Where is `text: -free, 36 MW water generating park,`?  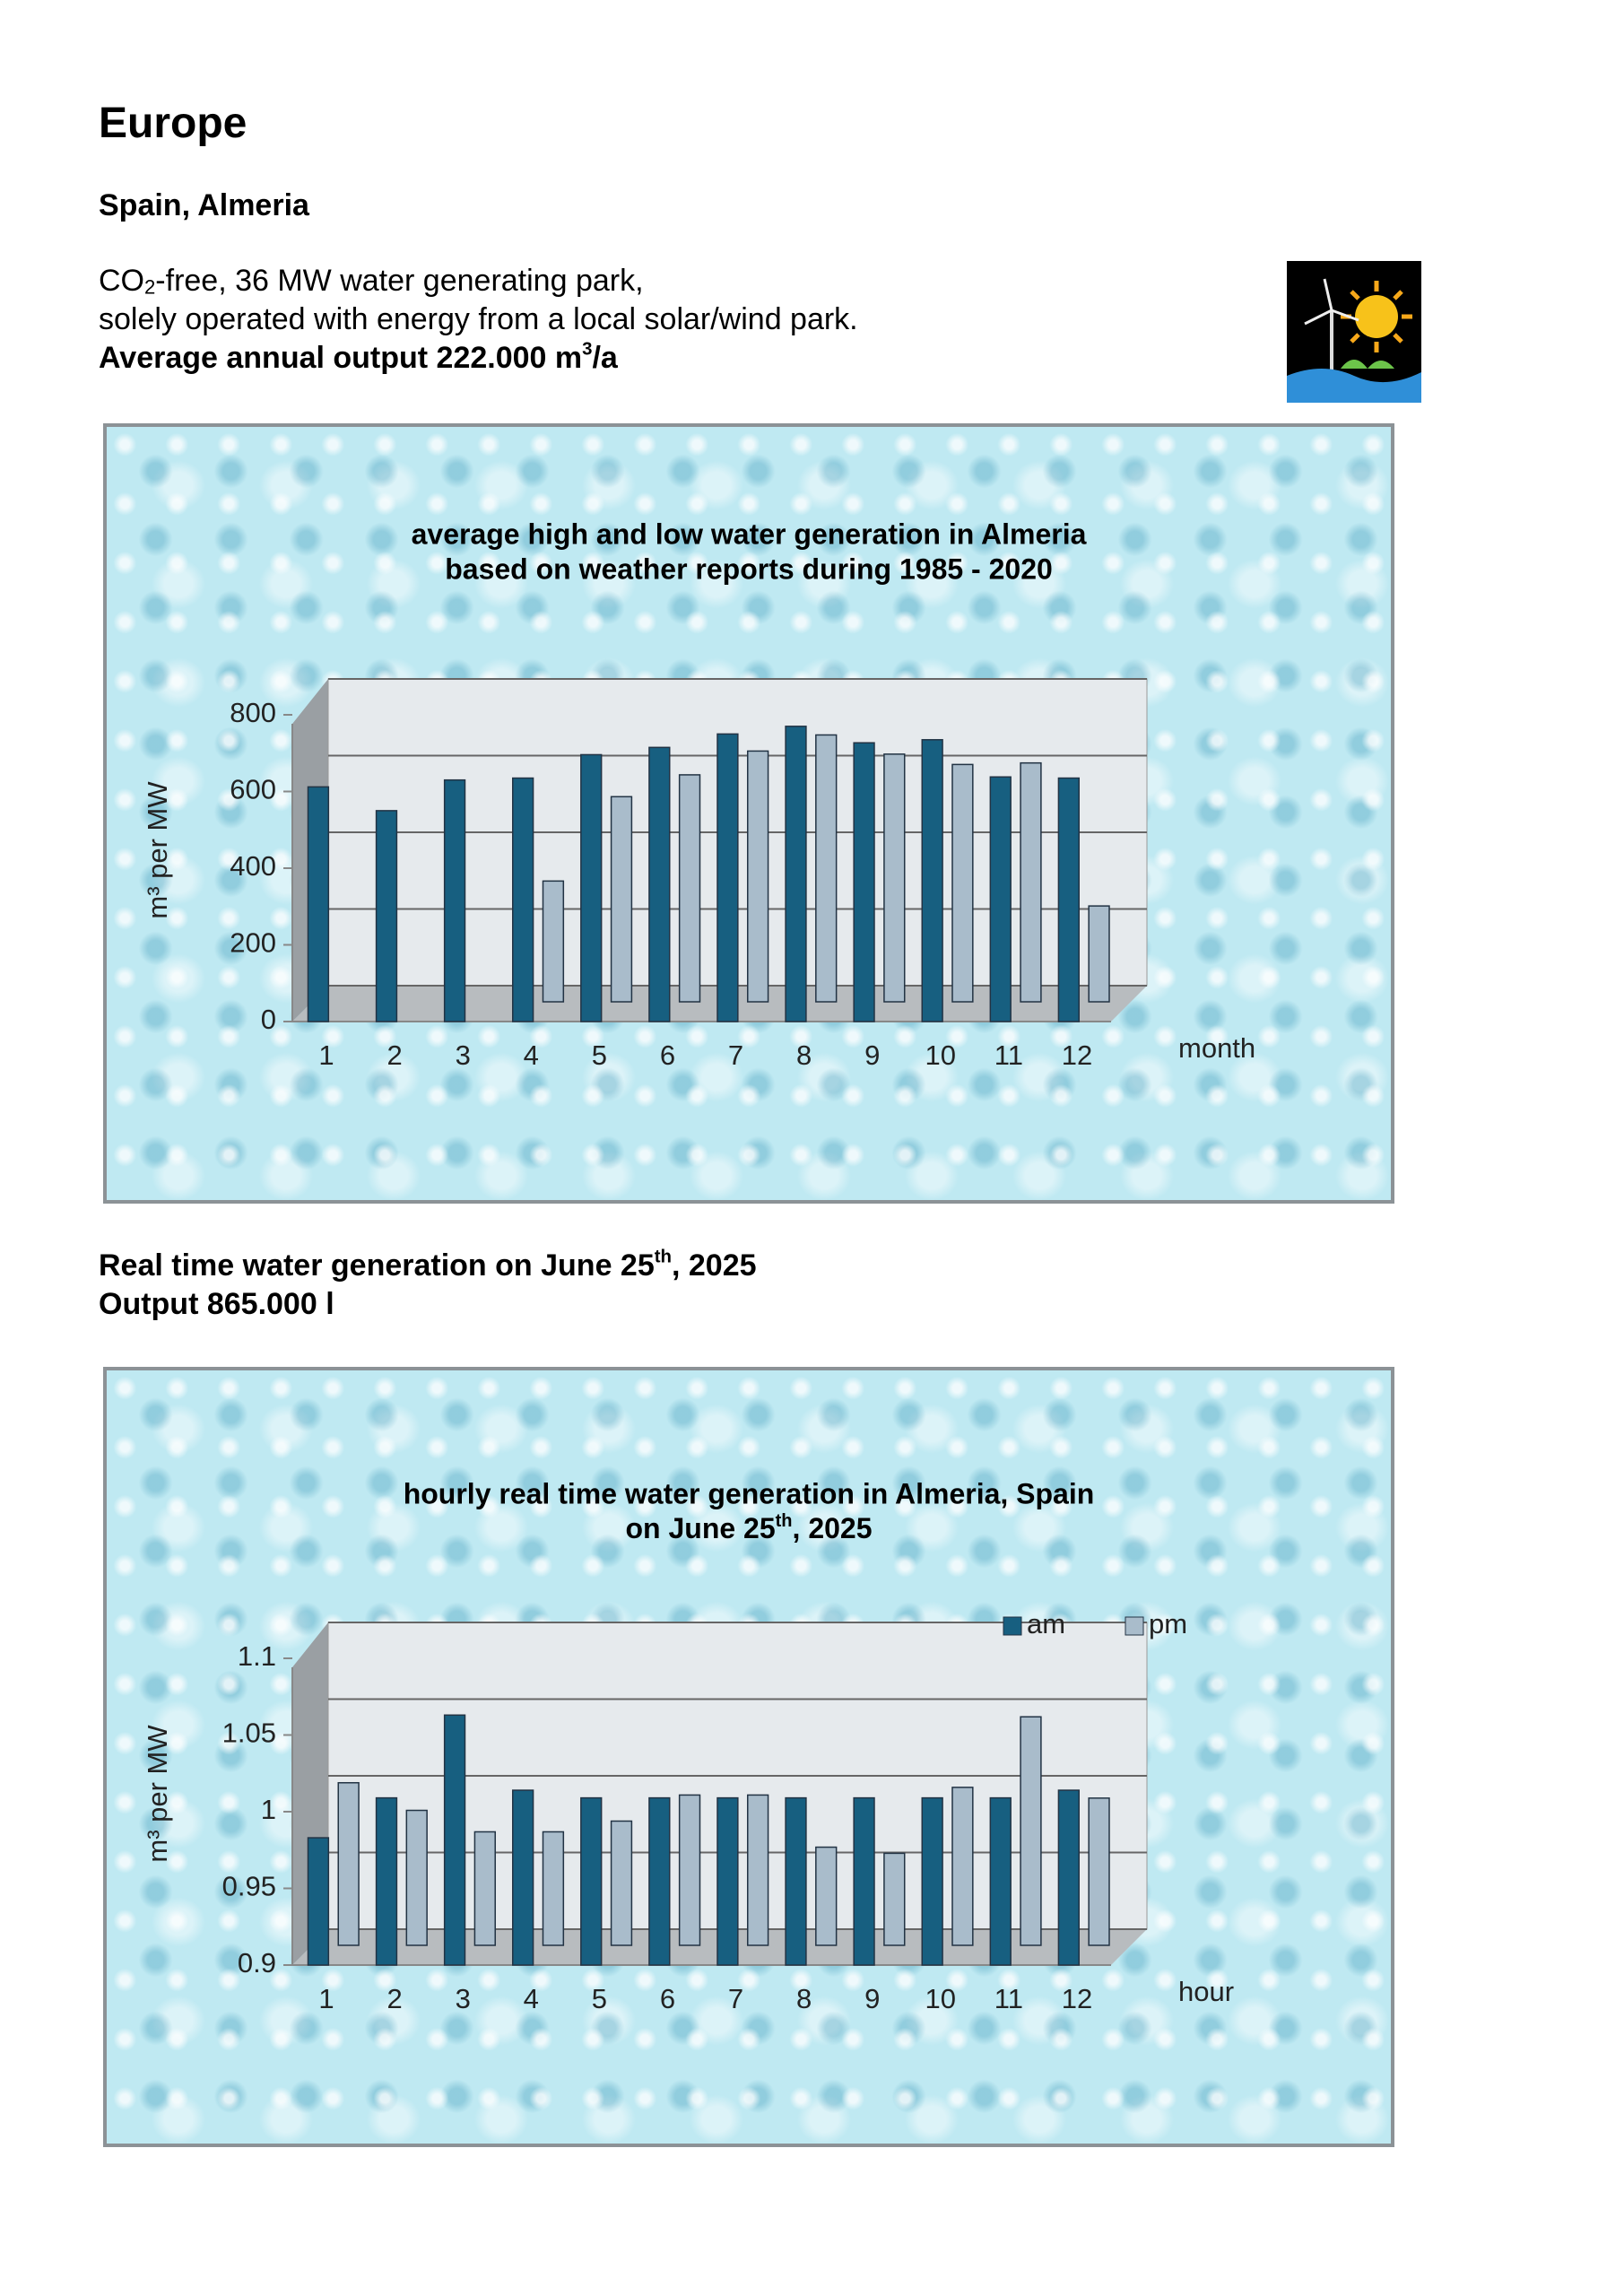 text: -free, 36 MW water generating park, is located at coordinates (399, 281).